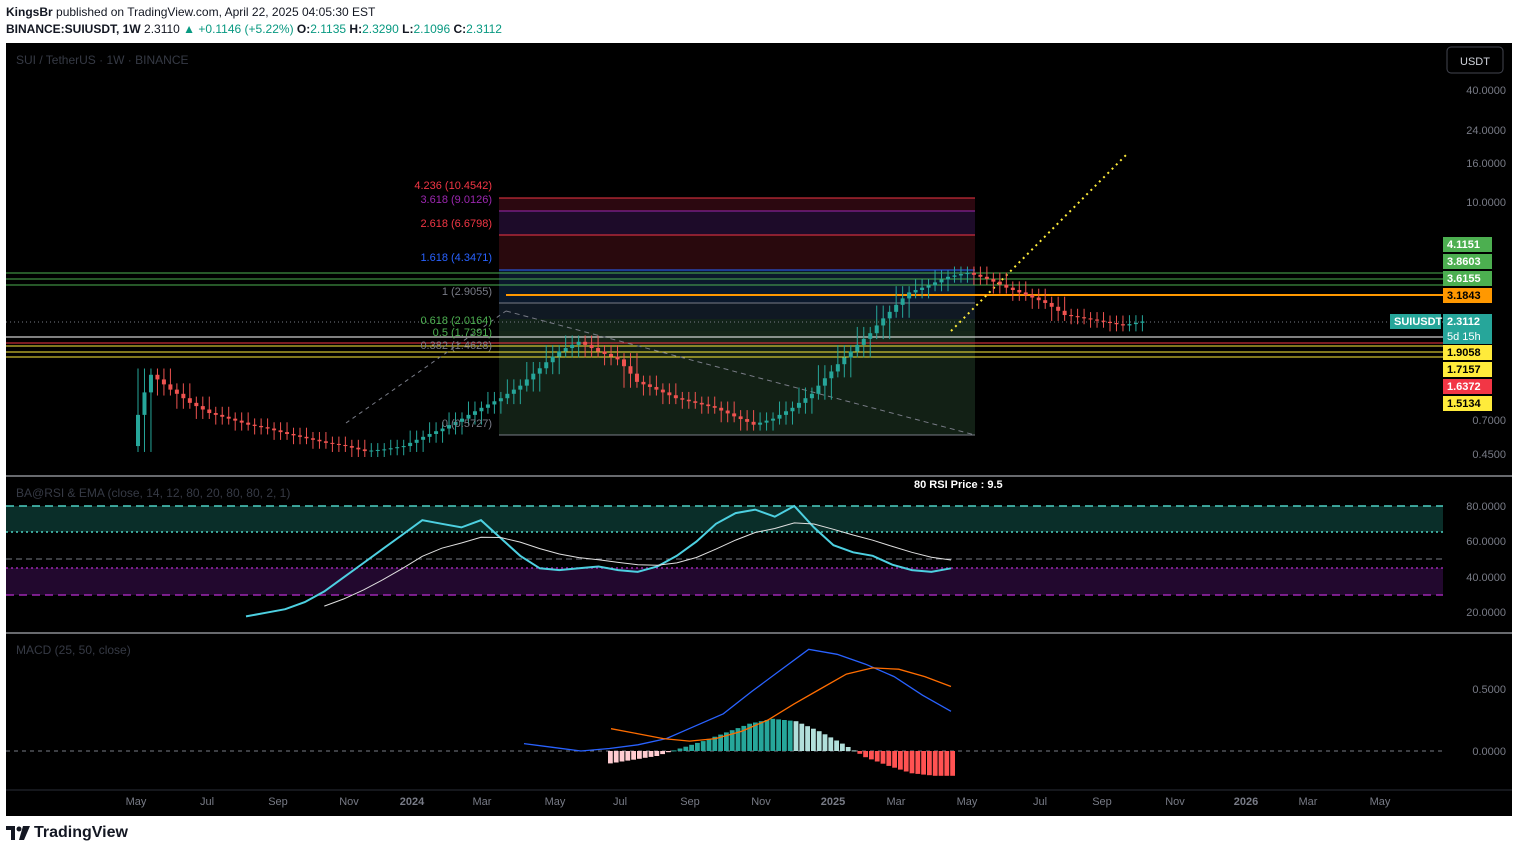 The width and height of the screenshot is (1518, 852). Describe the element at coordinates (456, 321) in the screenshot. I see `fib-label-0618: 0.618 (2.0164)` at that location.